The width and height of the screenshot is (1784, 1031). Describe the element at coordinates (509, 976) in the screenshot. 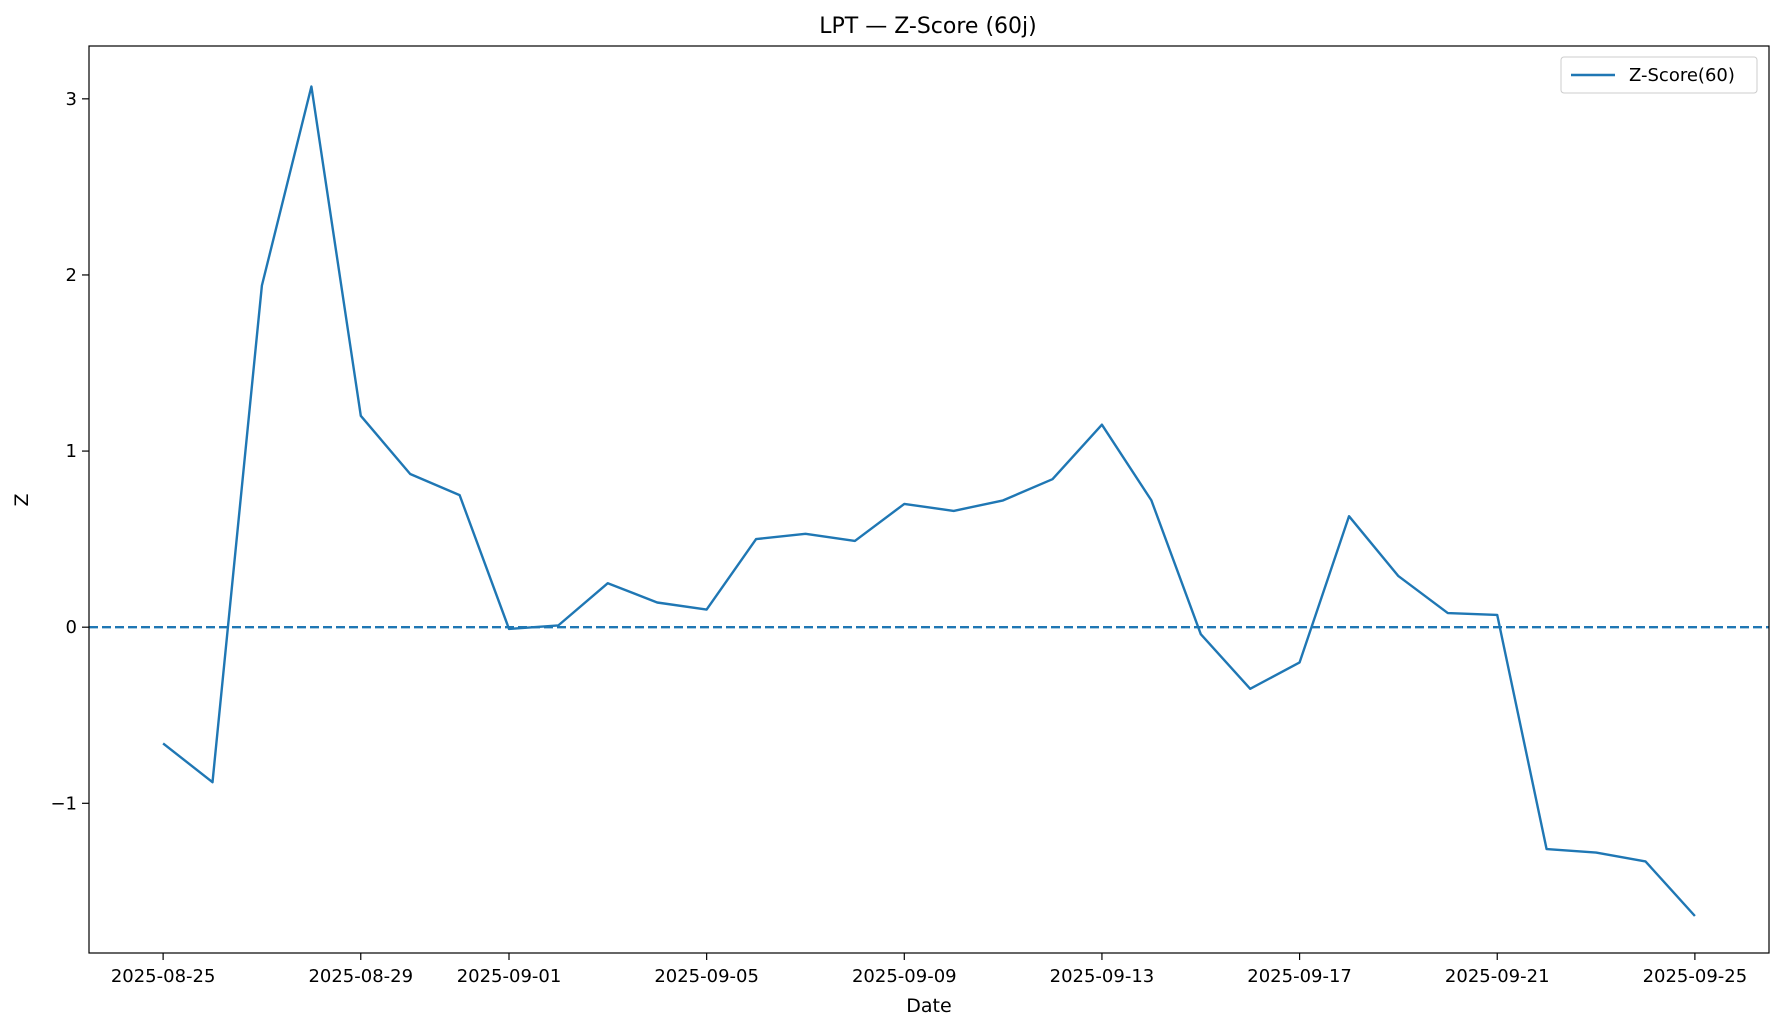

I see `x-tick-label: 2025-09-01` at that location.